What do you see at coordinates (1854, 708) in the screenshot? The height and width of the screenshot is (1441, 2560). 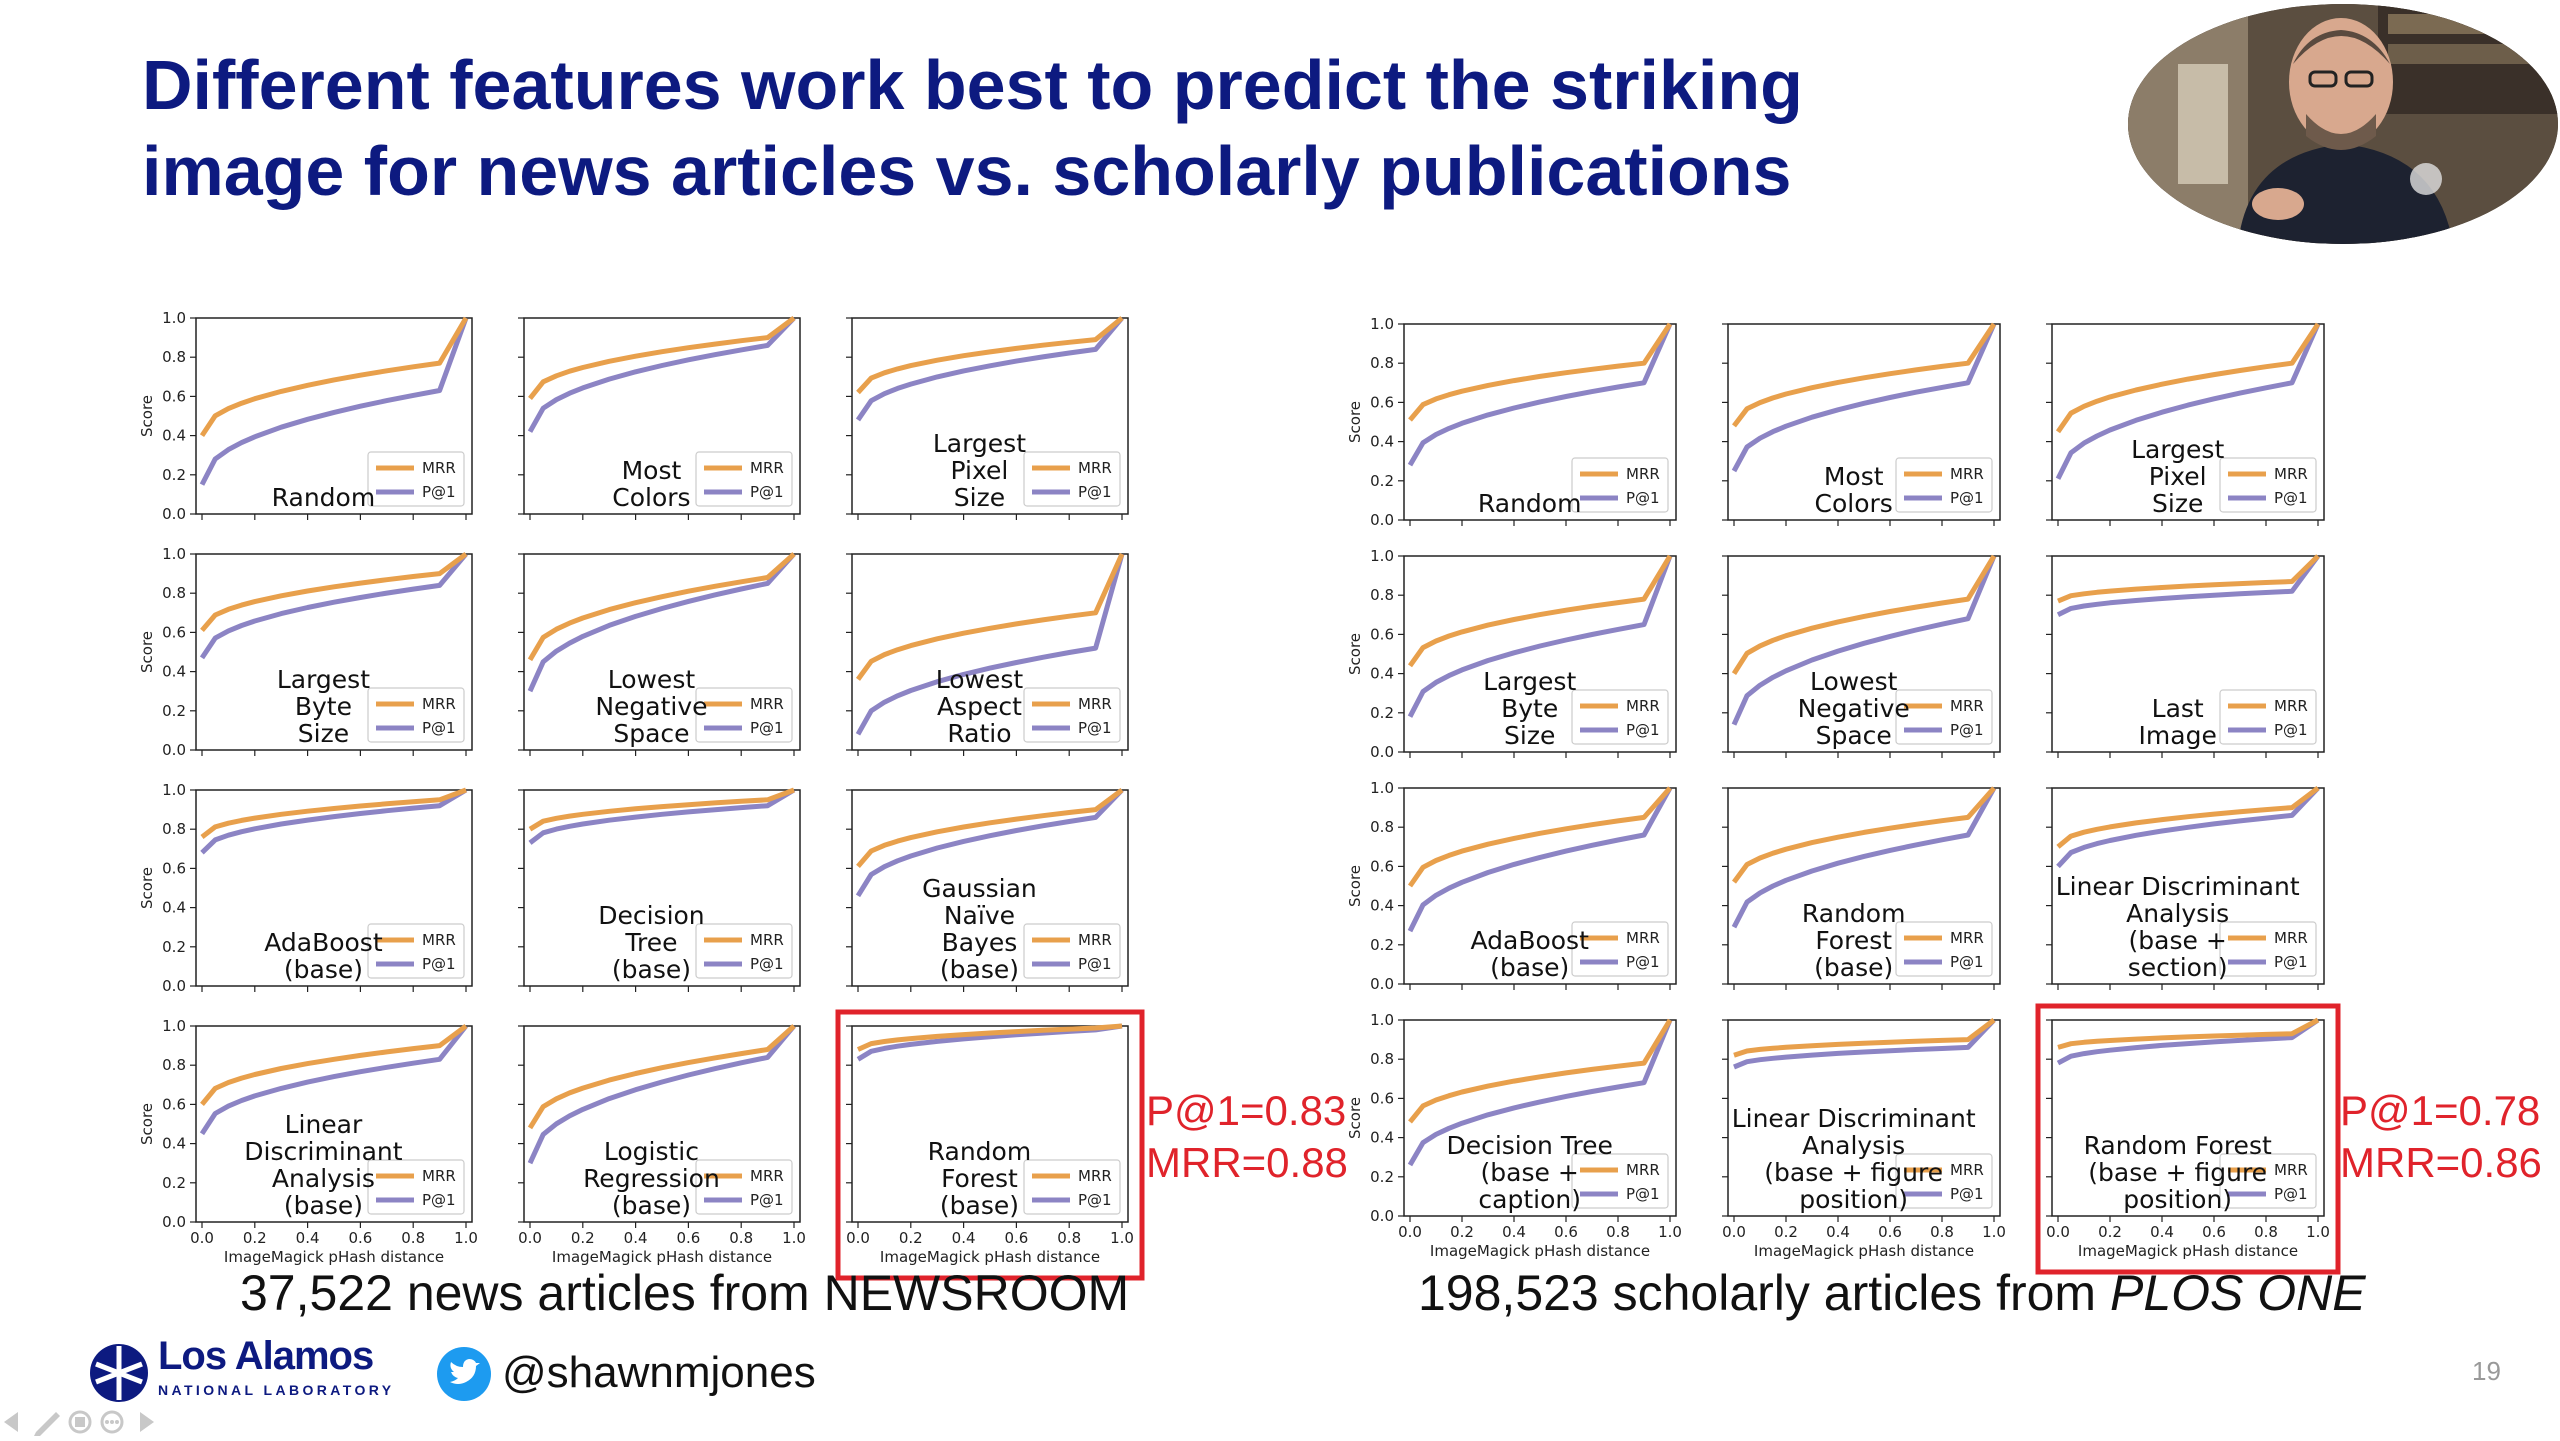 I see `panel-label-line: Negative` at bounding box center [1854, 708].